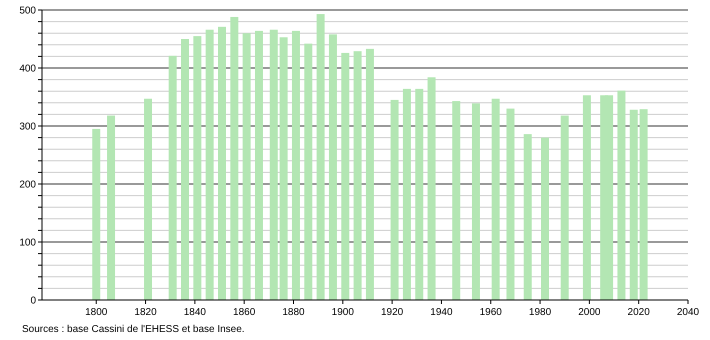 This screenshot has width=710, height=340. Describe the element at coordinates (96, 312) in the screenshot. I see `x-tick-label: 1800` at that location.